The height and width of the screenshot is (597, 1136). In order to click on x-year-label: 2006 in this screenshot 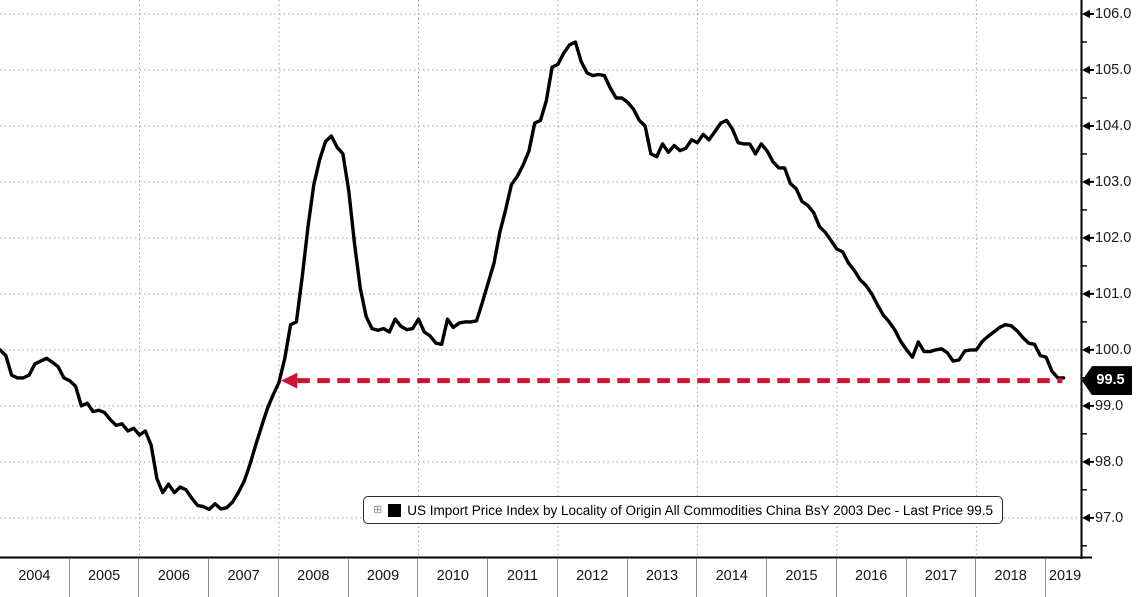, I will do `click(174, 578)`.